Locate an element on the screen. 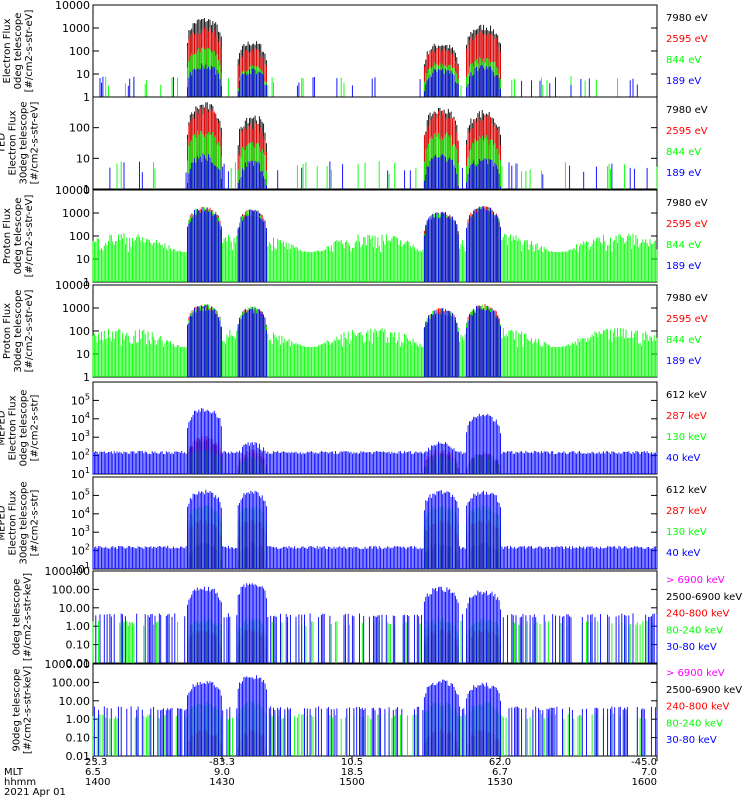 This screenshot has width=750, height=800. x-row-label: hhmm is located at coordinates (20, 782).